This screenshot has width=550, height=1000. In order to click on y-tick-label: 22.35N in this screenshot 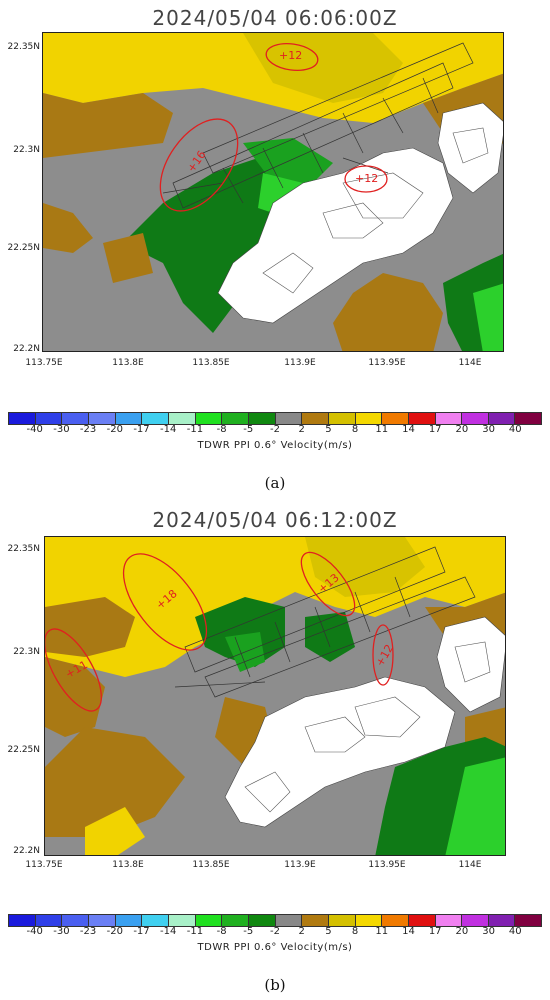, I will do `click(24, 47)`.